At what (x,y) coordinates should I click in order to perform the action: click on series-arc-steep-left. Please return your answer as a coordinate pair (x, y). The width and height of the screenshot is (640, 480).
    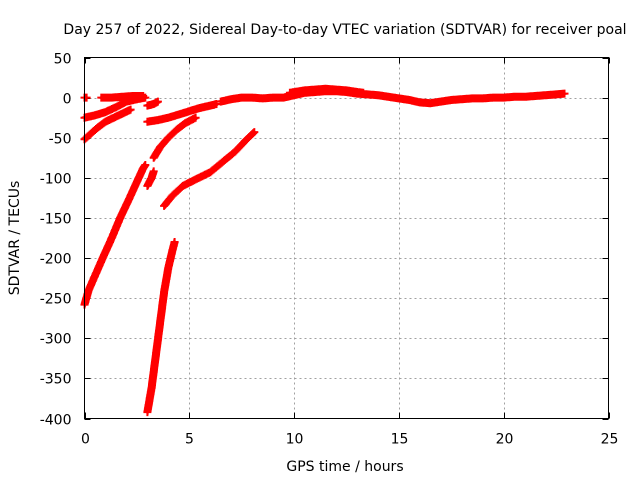
    Looking at the image, I should click on (115, 235).